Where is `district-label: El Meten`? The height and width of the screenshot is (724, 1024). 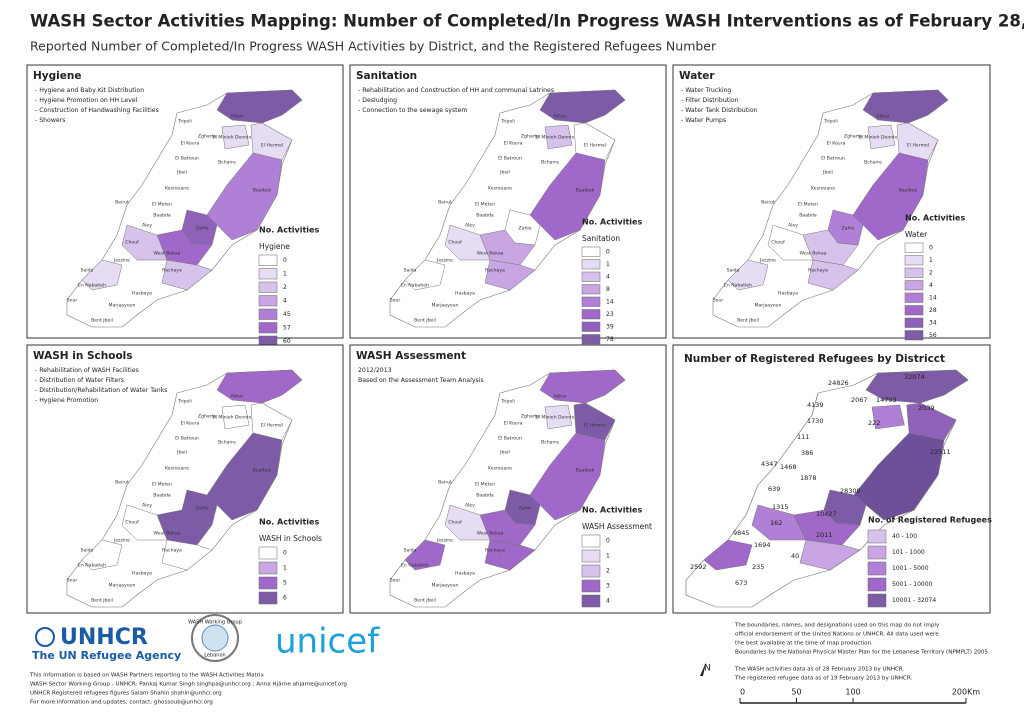
district-label: El Meten is located at coordinates (162, 485).